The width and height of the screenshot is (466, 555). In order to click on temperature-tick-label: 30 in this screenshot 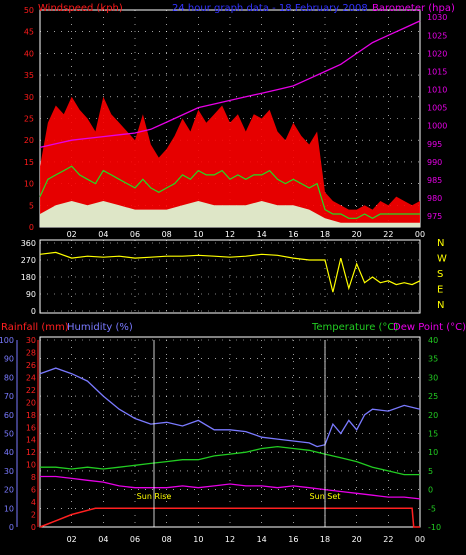, I will do `click(433, 377)`.